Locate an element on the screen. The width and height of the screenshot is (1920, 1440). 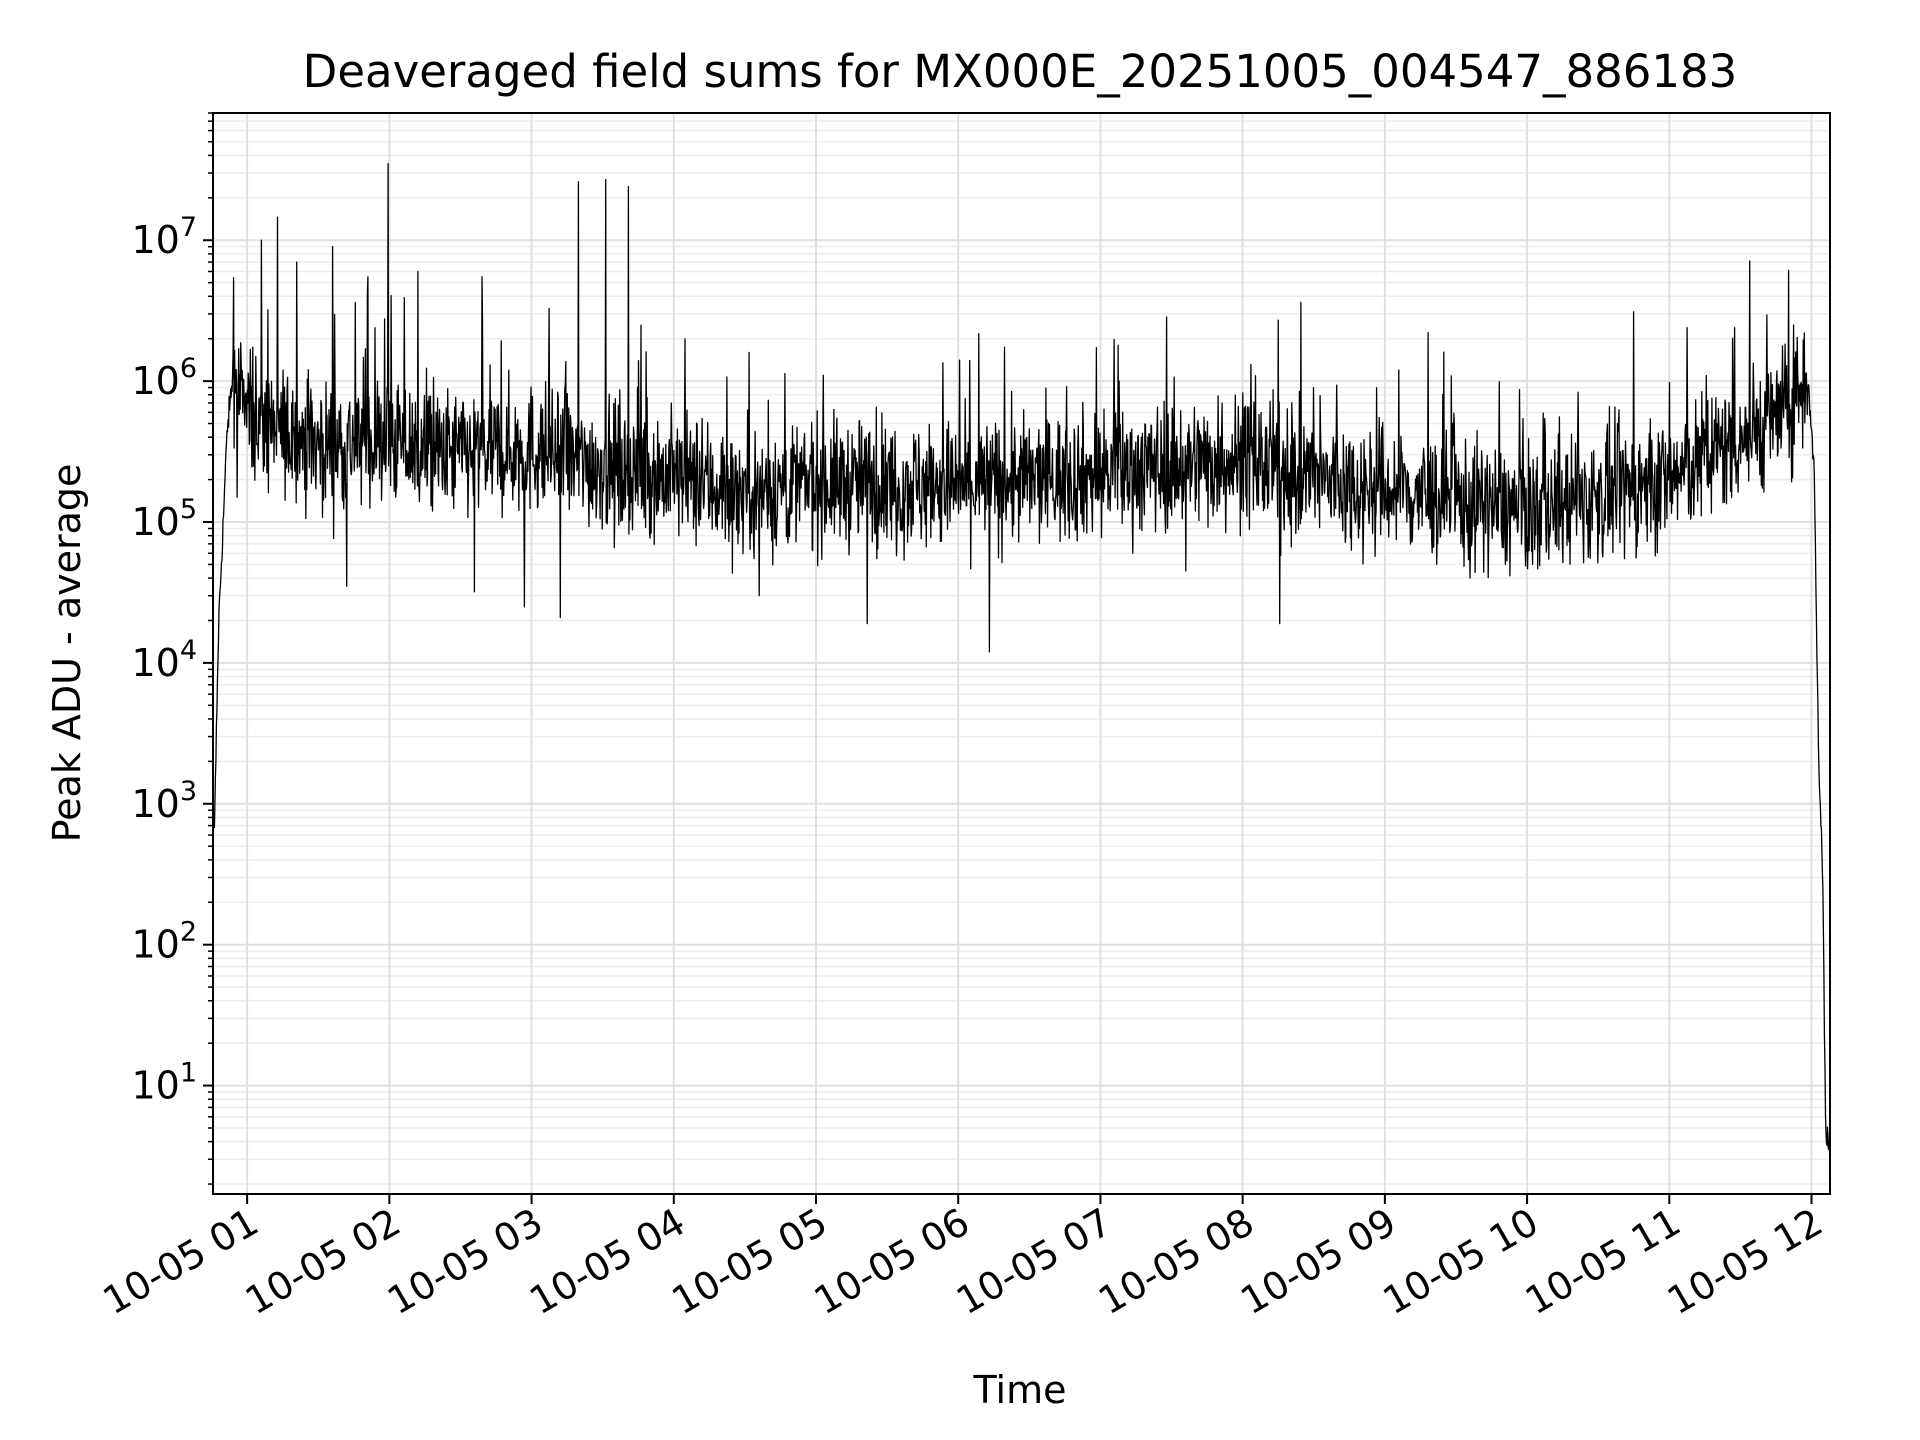
x-tick-label: 10-05 05 is located at coordinates (750, 1262).